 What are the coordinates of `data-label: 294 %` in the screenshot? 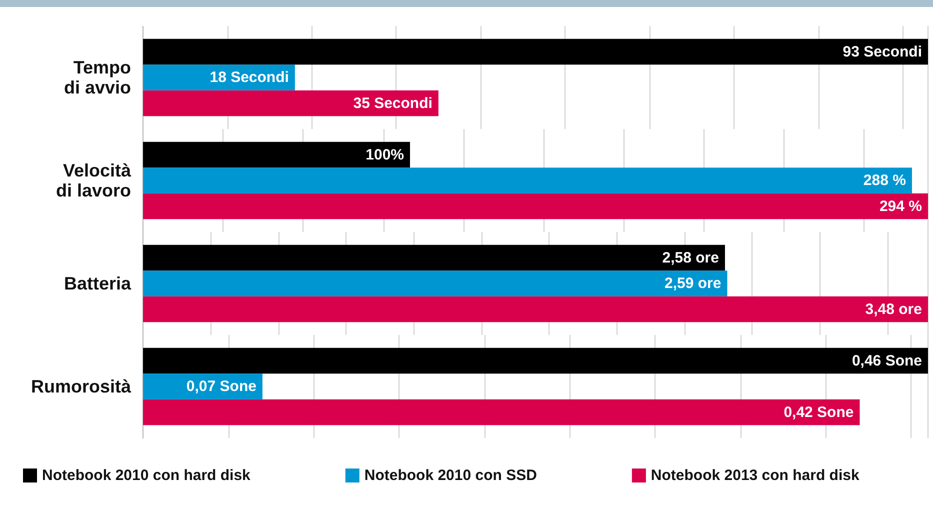 It's located at (900, 205).